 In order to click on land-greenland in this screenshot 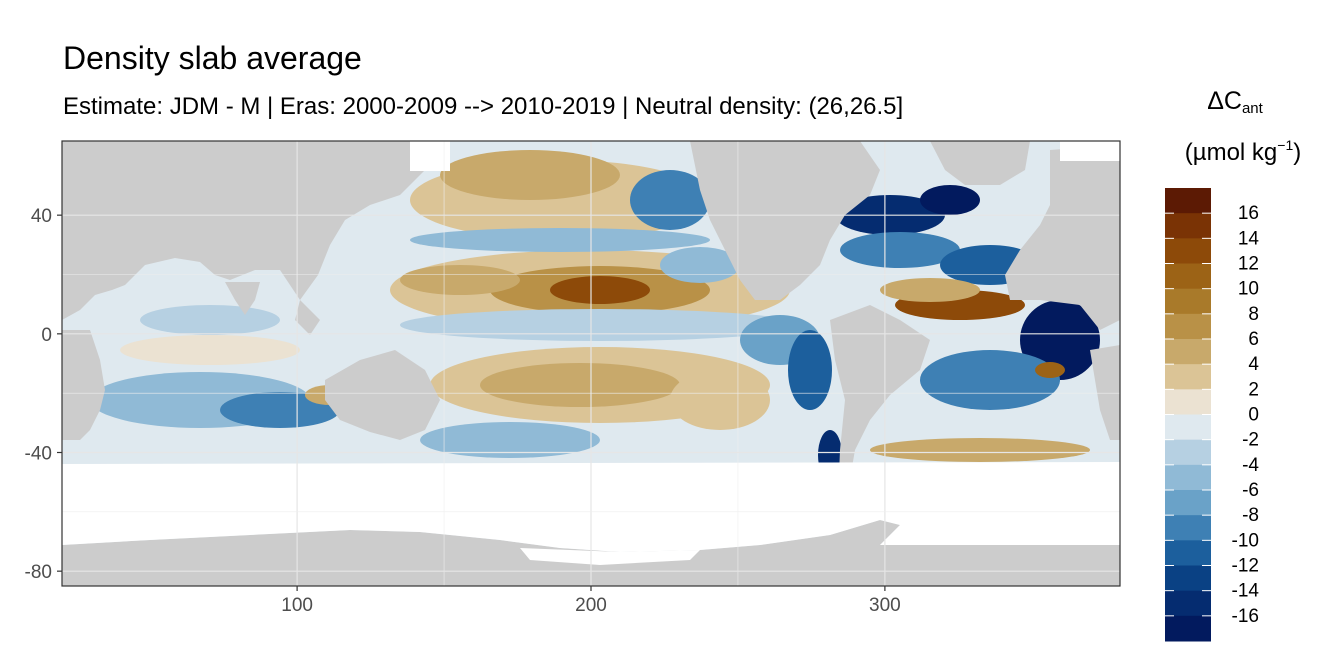, I will do `click(980, 163)`.